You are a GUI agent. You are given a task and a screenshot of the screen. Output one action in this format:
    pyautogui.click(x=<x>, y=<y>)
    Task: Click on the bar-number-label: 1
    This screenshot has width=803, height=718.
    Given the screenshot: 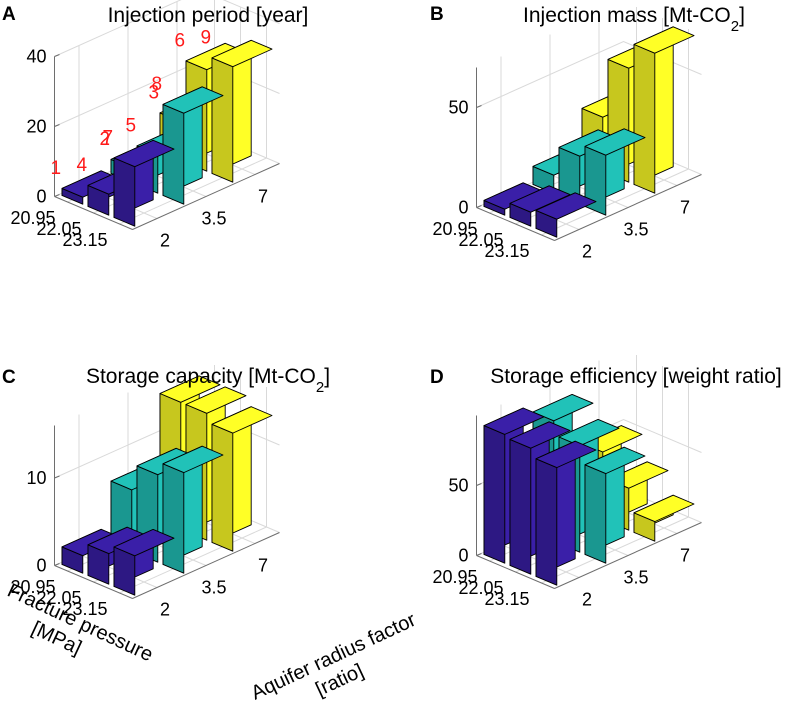 What is the action you would take?
    pyautogui.click(x=55, y=168)
    